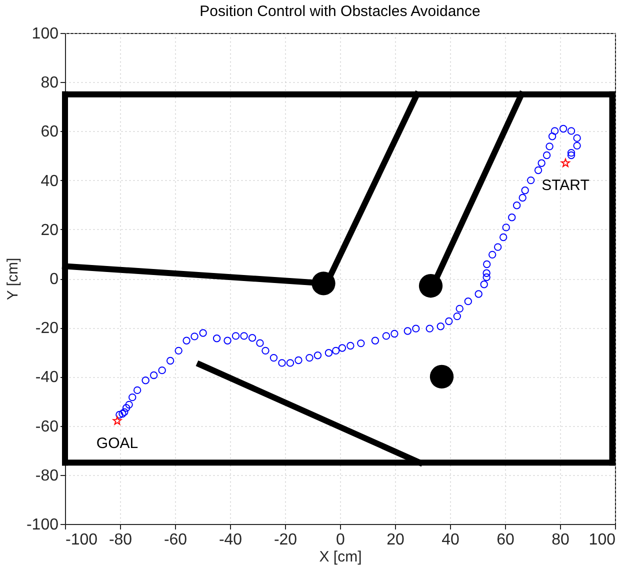  I want to click on x-tick-label: -80, so click(120, 540).